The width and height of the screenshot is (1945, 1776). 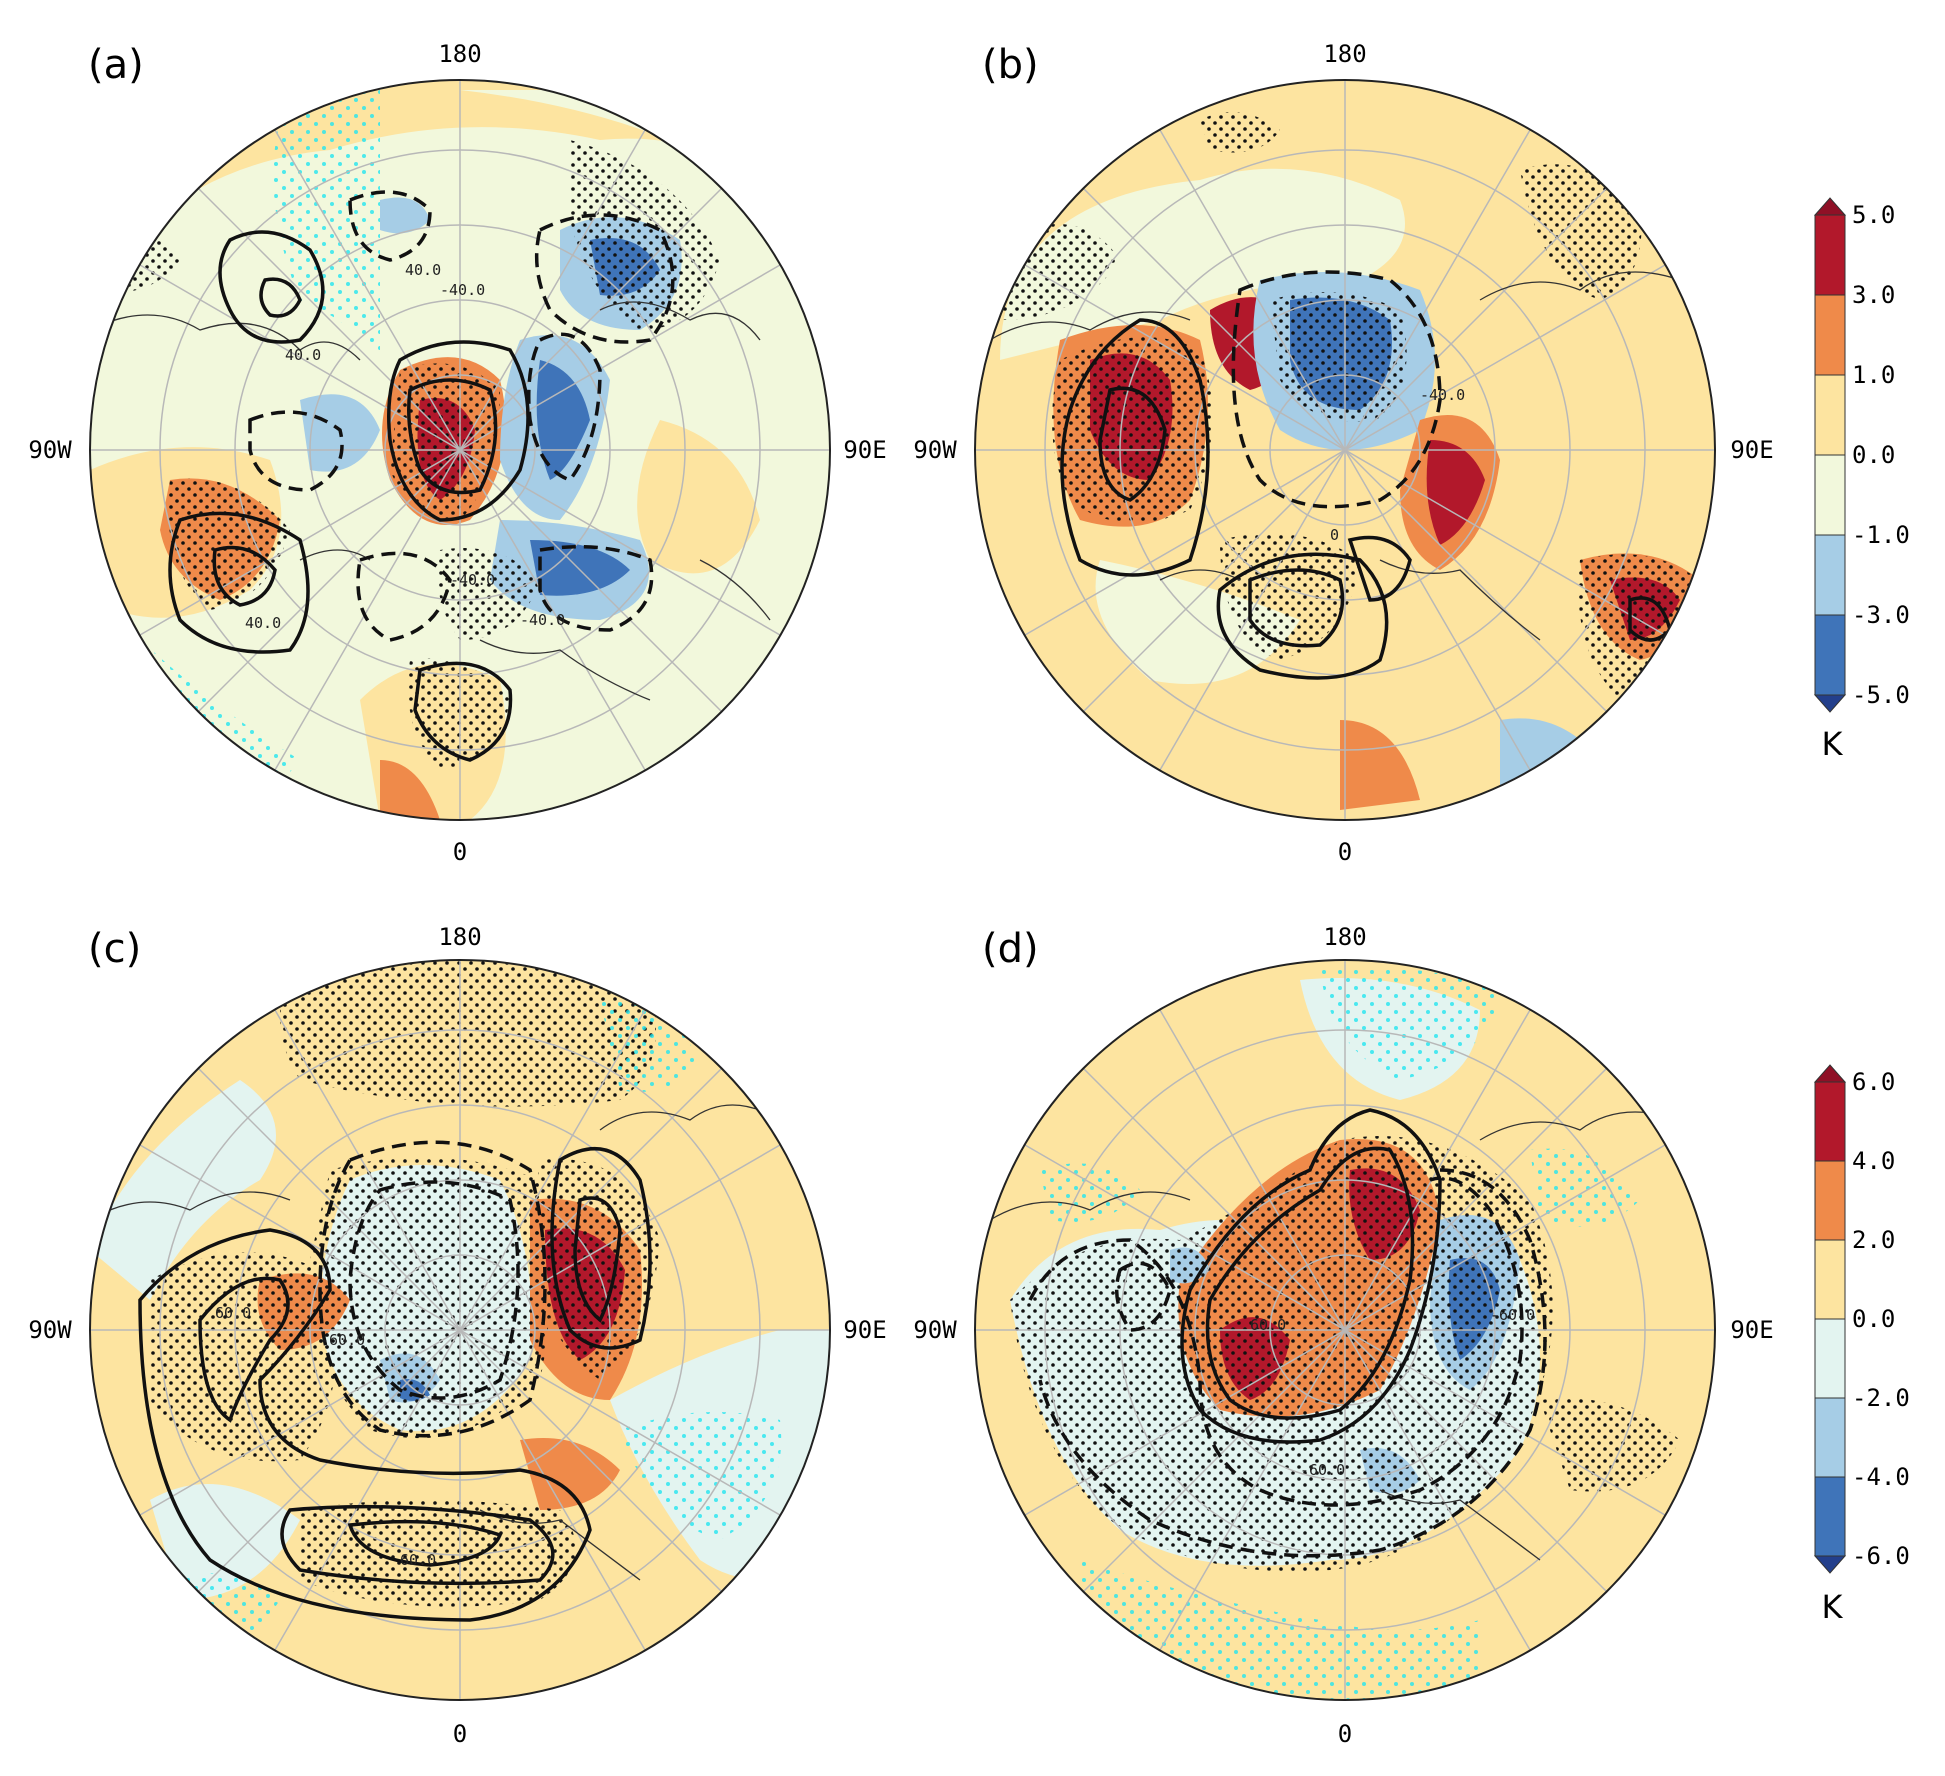 I want to click on colorbar-bottom-tick: 6.0, so click(x=1873, y=1082).